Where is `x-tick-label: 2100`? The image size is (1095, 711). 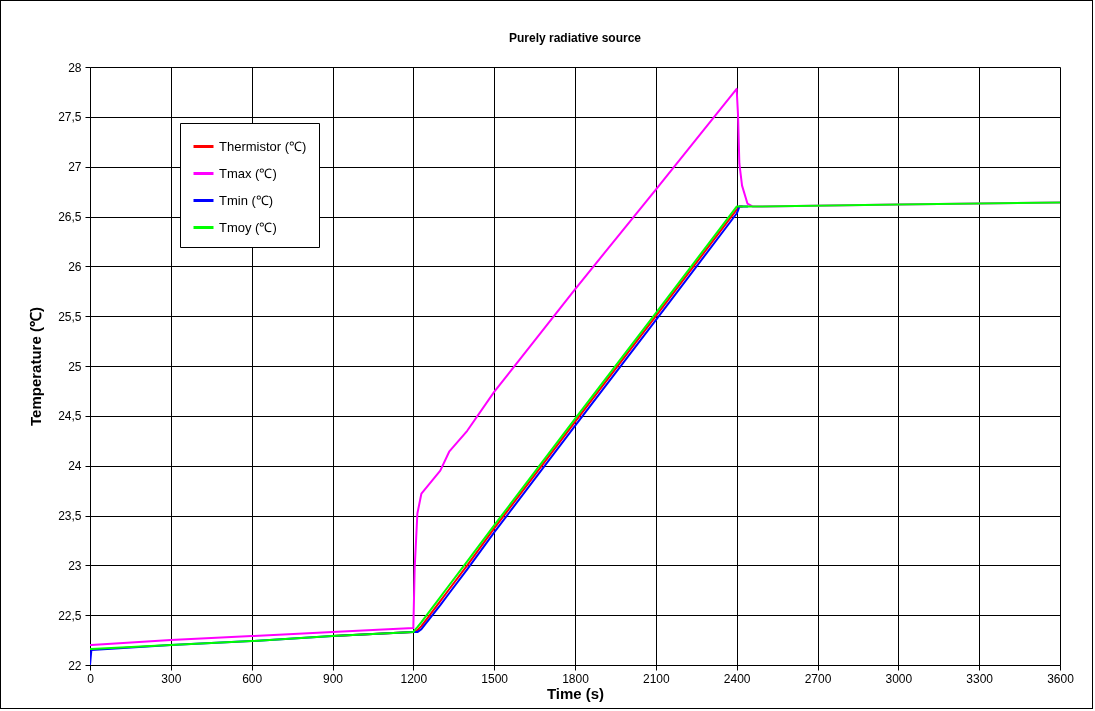
x-tick-label: 2100 is located at coordinates (656, 678).